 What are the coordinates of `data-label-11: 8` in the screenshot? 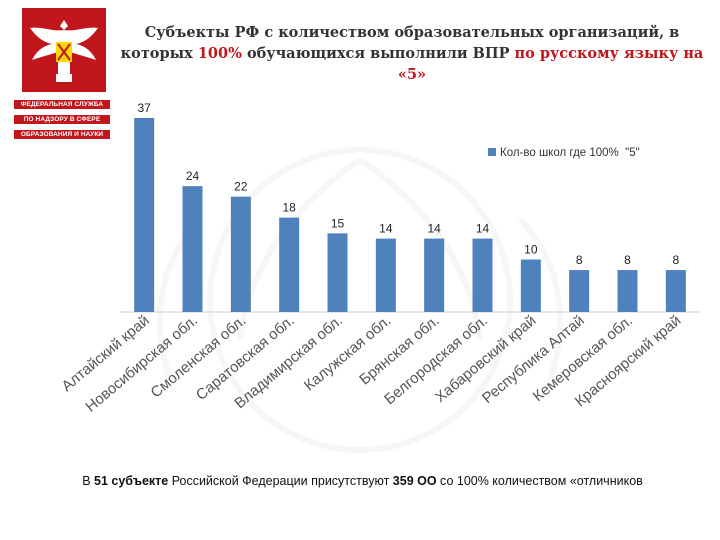 It's located at (627, 260).